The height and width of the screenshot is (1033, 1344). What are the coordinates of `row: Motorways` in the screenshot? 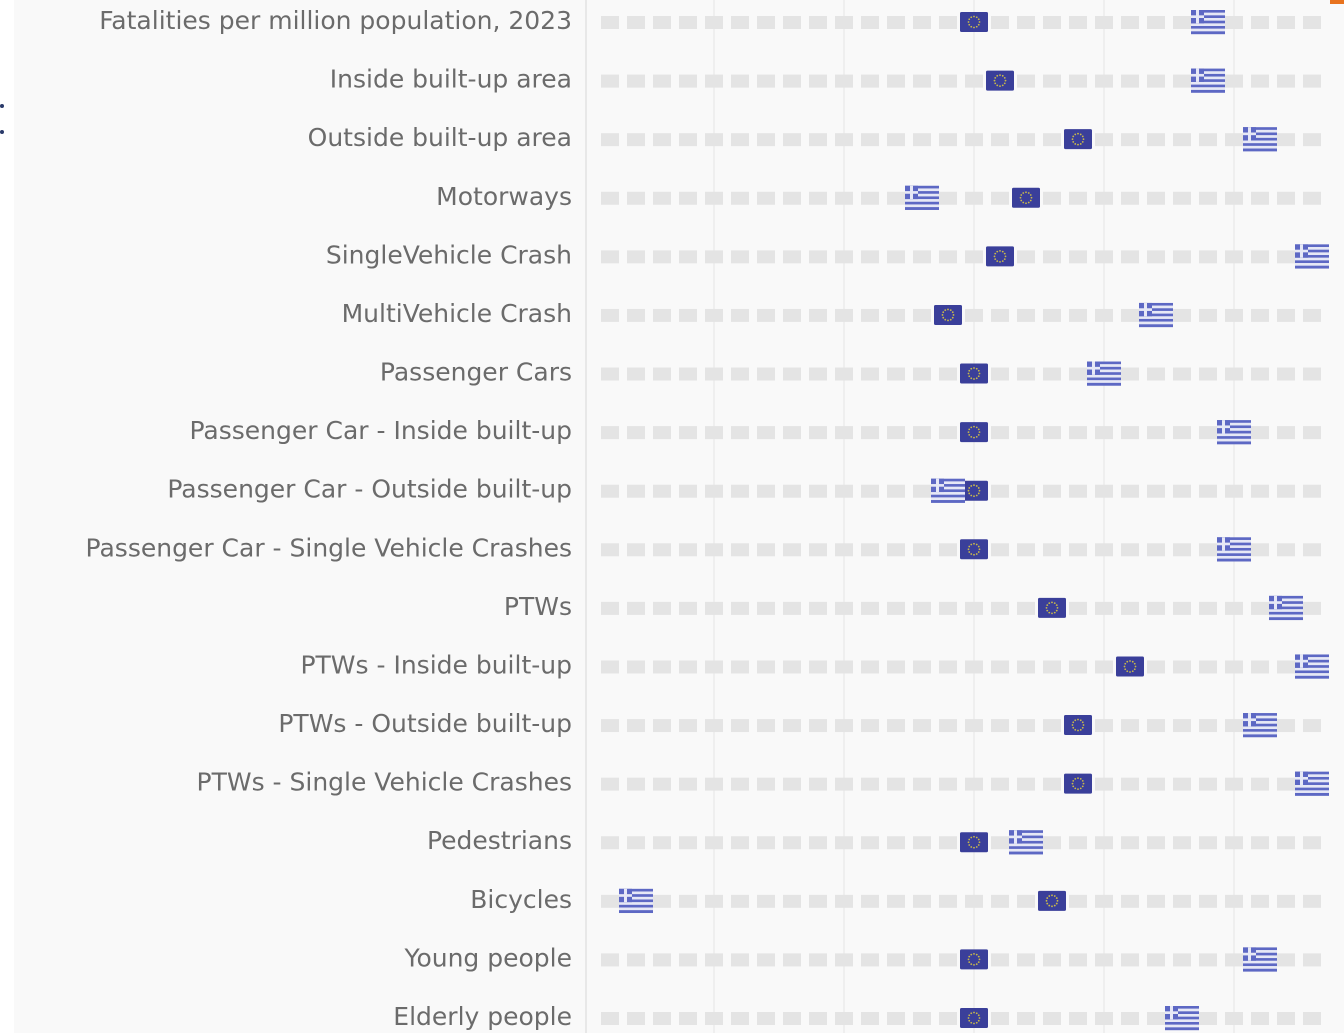 It's located at (878, 196).